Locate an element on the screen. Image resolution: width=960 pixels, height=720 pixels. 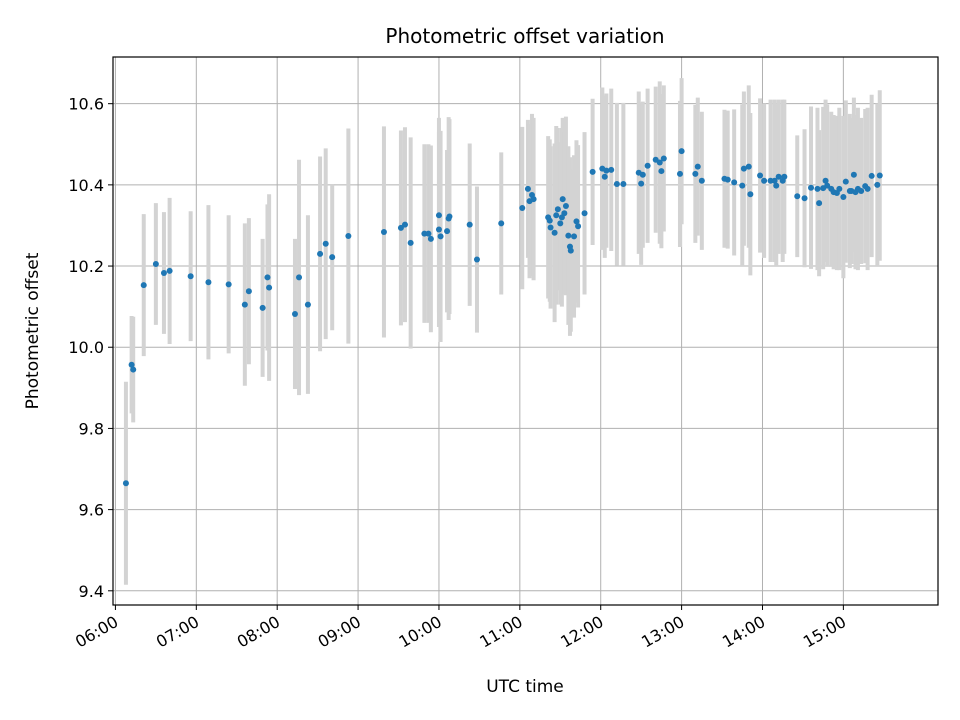
y-tick-label: 9.6 is located at coordinates (91, 510).